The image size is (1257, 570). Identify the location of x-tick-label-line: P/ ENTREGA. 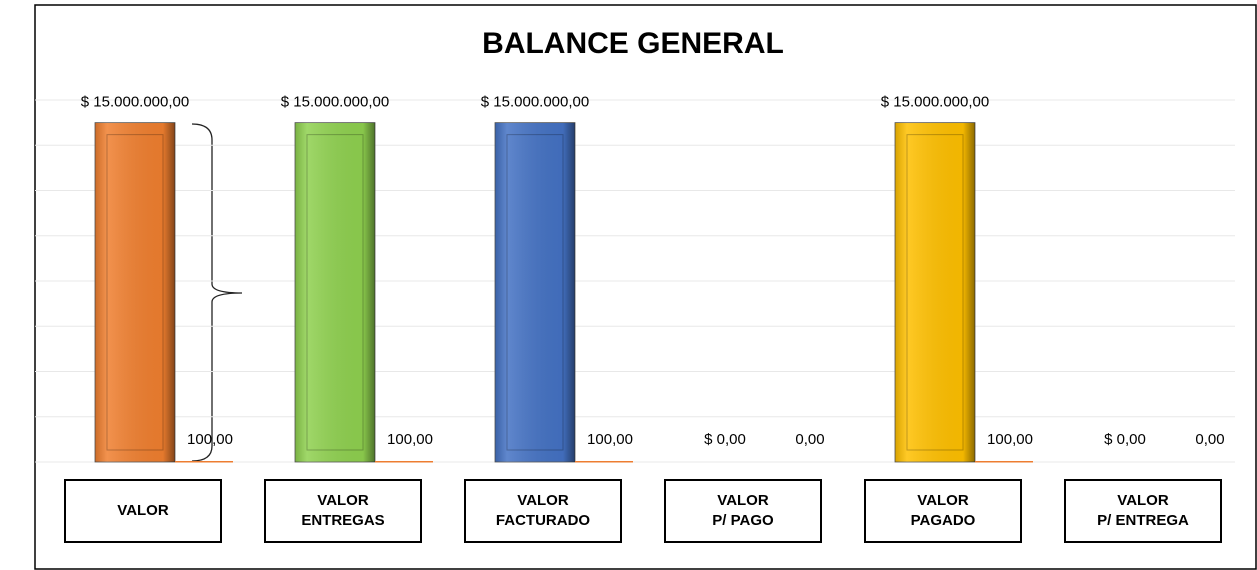
(1143, 520).